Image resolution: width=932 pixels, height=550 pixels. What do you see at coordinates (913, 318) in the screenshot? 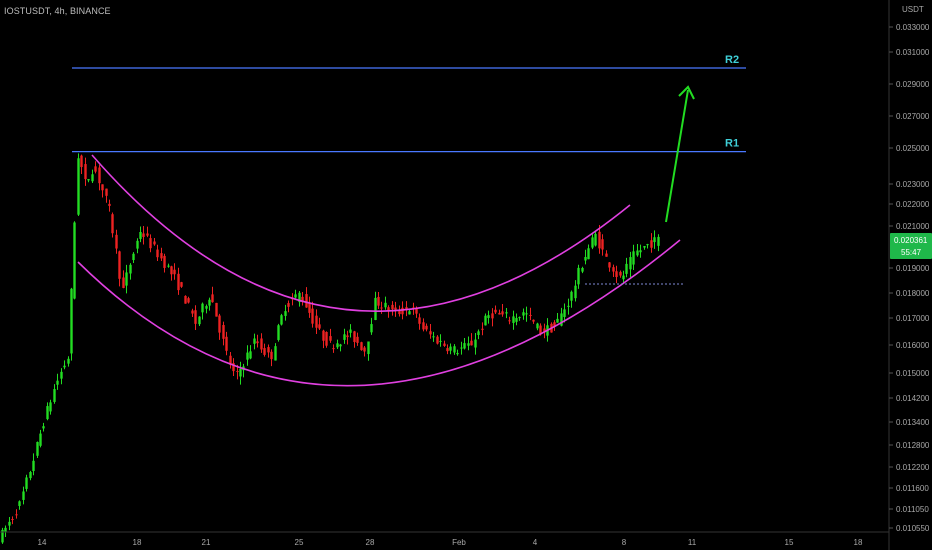
I see `price-tick-label: 0.017000` at bounding box center [913, 318].